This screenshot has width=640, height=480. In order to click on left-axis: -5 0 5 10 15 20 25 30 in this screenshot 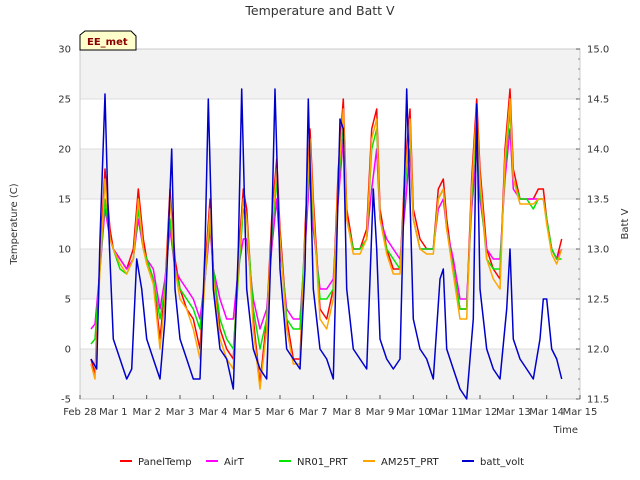, I will do `click(64, 225)`.